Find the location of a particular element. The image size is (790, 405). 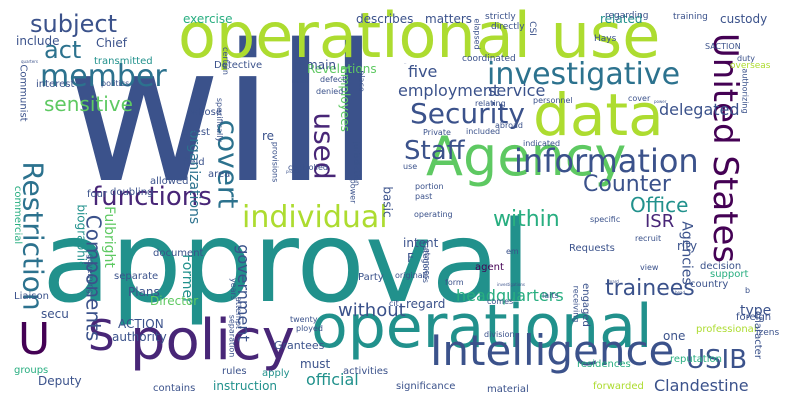

word: Counter is located at coordinates (627, 184).